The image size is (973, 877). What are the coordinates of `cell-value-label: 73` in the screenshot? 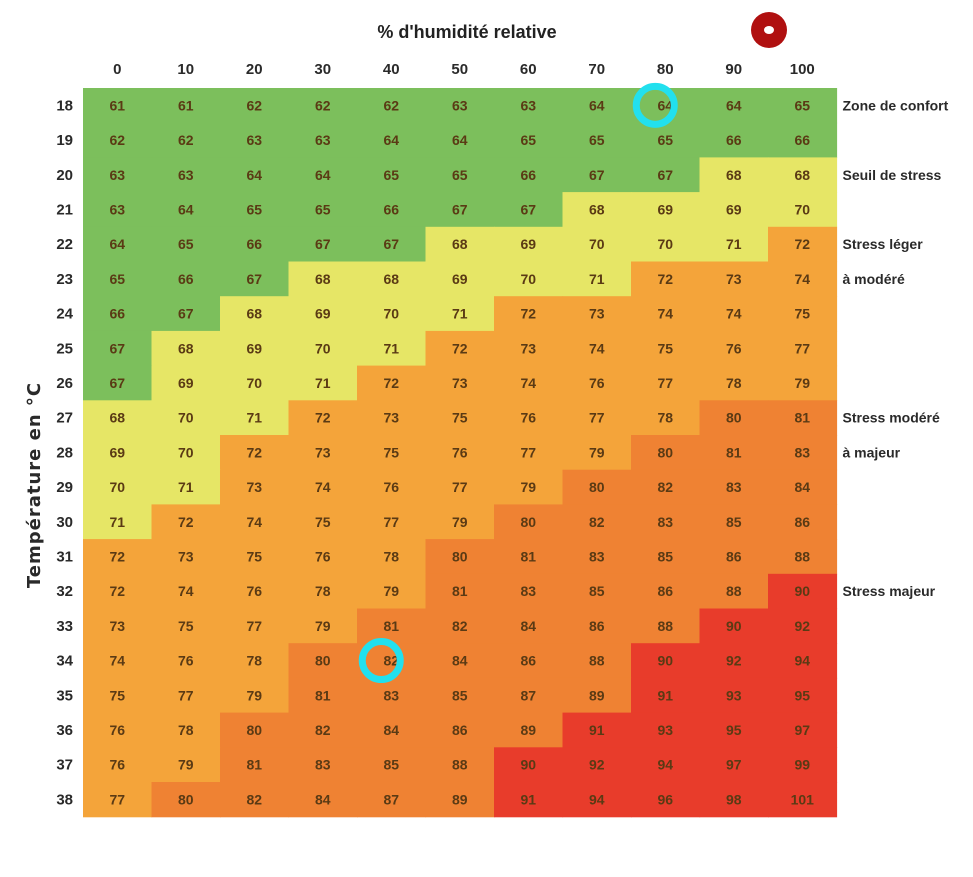 It's located at (528, 348).